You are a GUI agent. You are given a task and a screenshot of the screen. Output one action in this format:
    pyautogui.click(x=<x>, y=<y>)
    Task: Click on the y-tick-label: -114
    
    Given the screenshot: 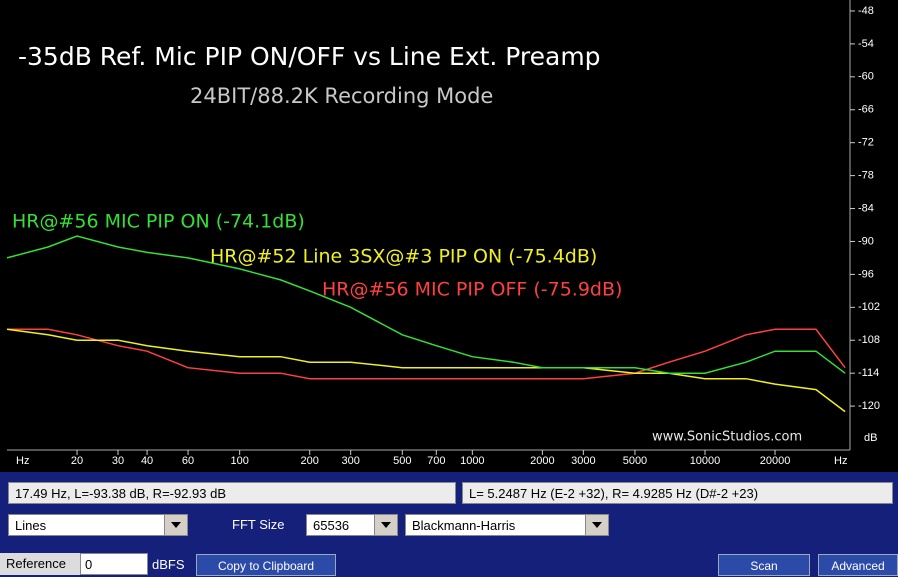 What is the action you would take?
    pyautogui.click(x=868, y=373)
    